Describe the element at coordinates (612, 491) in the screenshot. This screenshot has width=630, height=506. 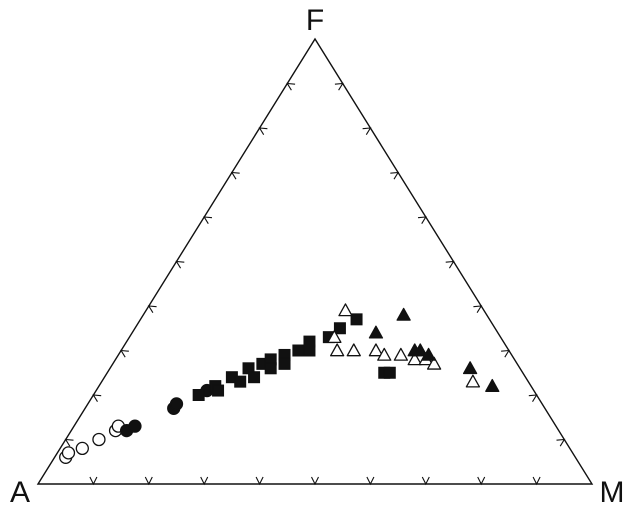
I see `vertex-label-m: M` at that location.